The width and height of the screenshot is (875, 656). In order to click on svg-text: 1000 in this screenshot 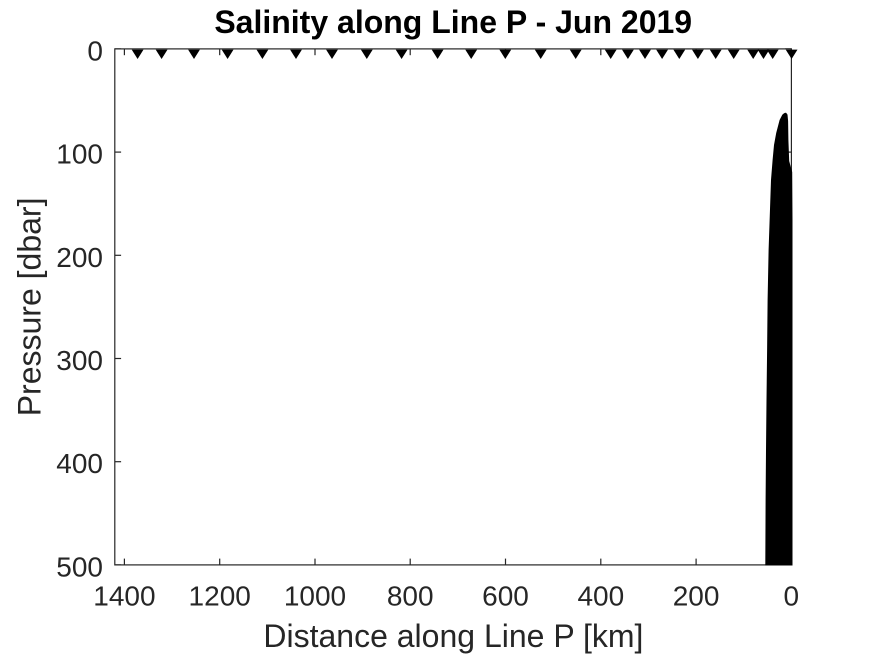, I will do `click(315, 595)`.